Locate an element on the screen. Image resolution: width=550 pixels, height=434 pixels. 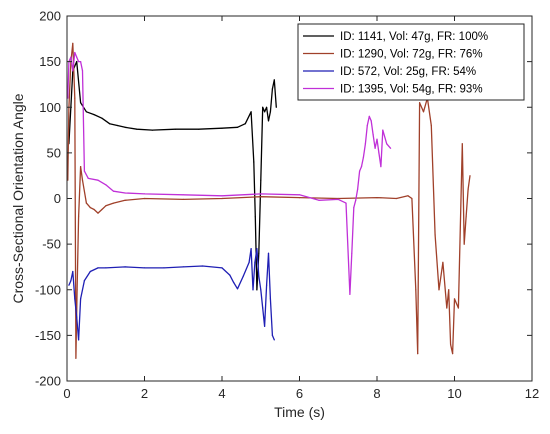
series-line is located at coordinates (171, 294).